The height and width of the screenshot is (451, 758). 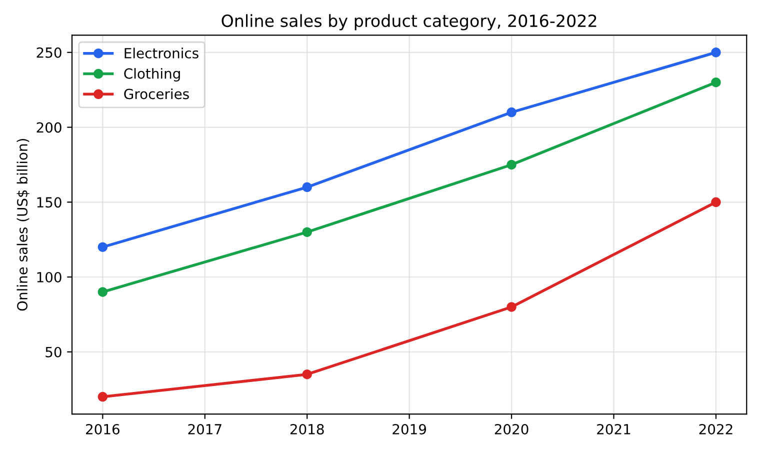 I want to click on x-tick-label: 2016, so click(x=103, y=429).